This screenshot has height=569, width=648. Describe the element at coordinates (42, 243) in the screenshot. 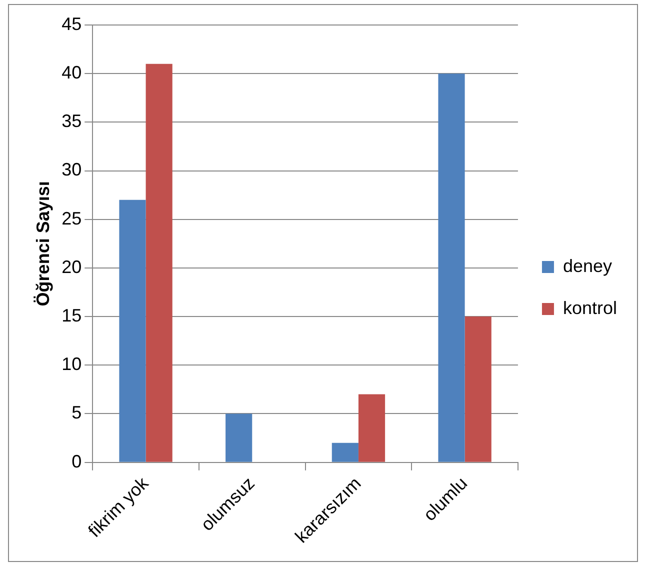

I see `y-axis-title: Öğrenci Sayısı` at that location.